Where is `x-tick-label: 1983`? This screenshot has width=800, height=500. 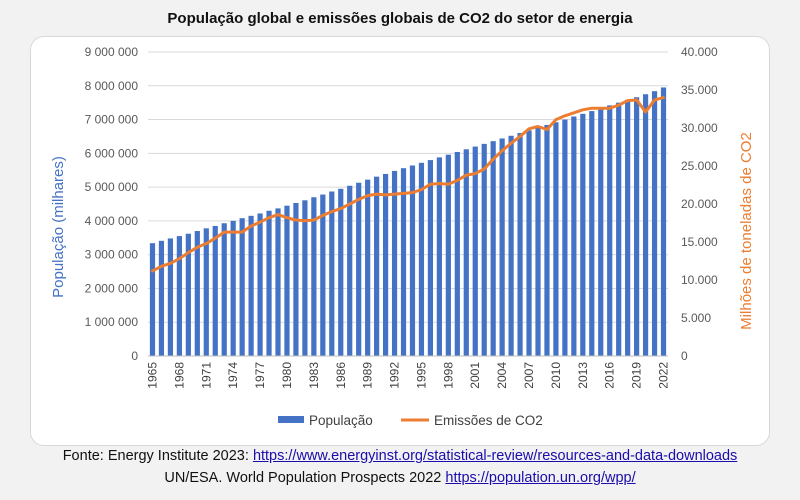 x-tick-label: 1983 is located at coordinates (314, 375).